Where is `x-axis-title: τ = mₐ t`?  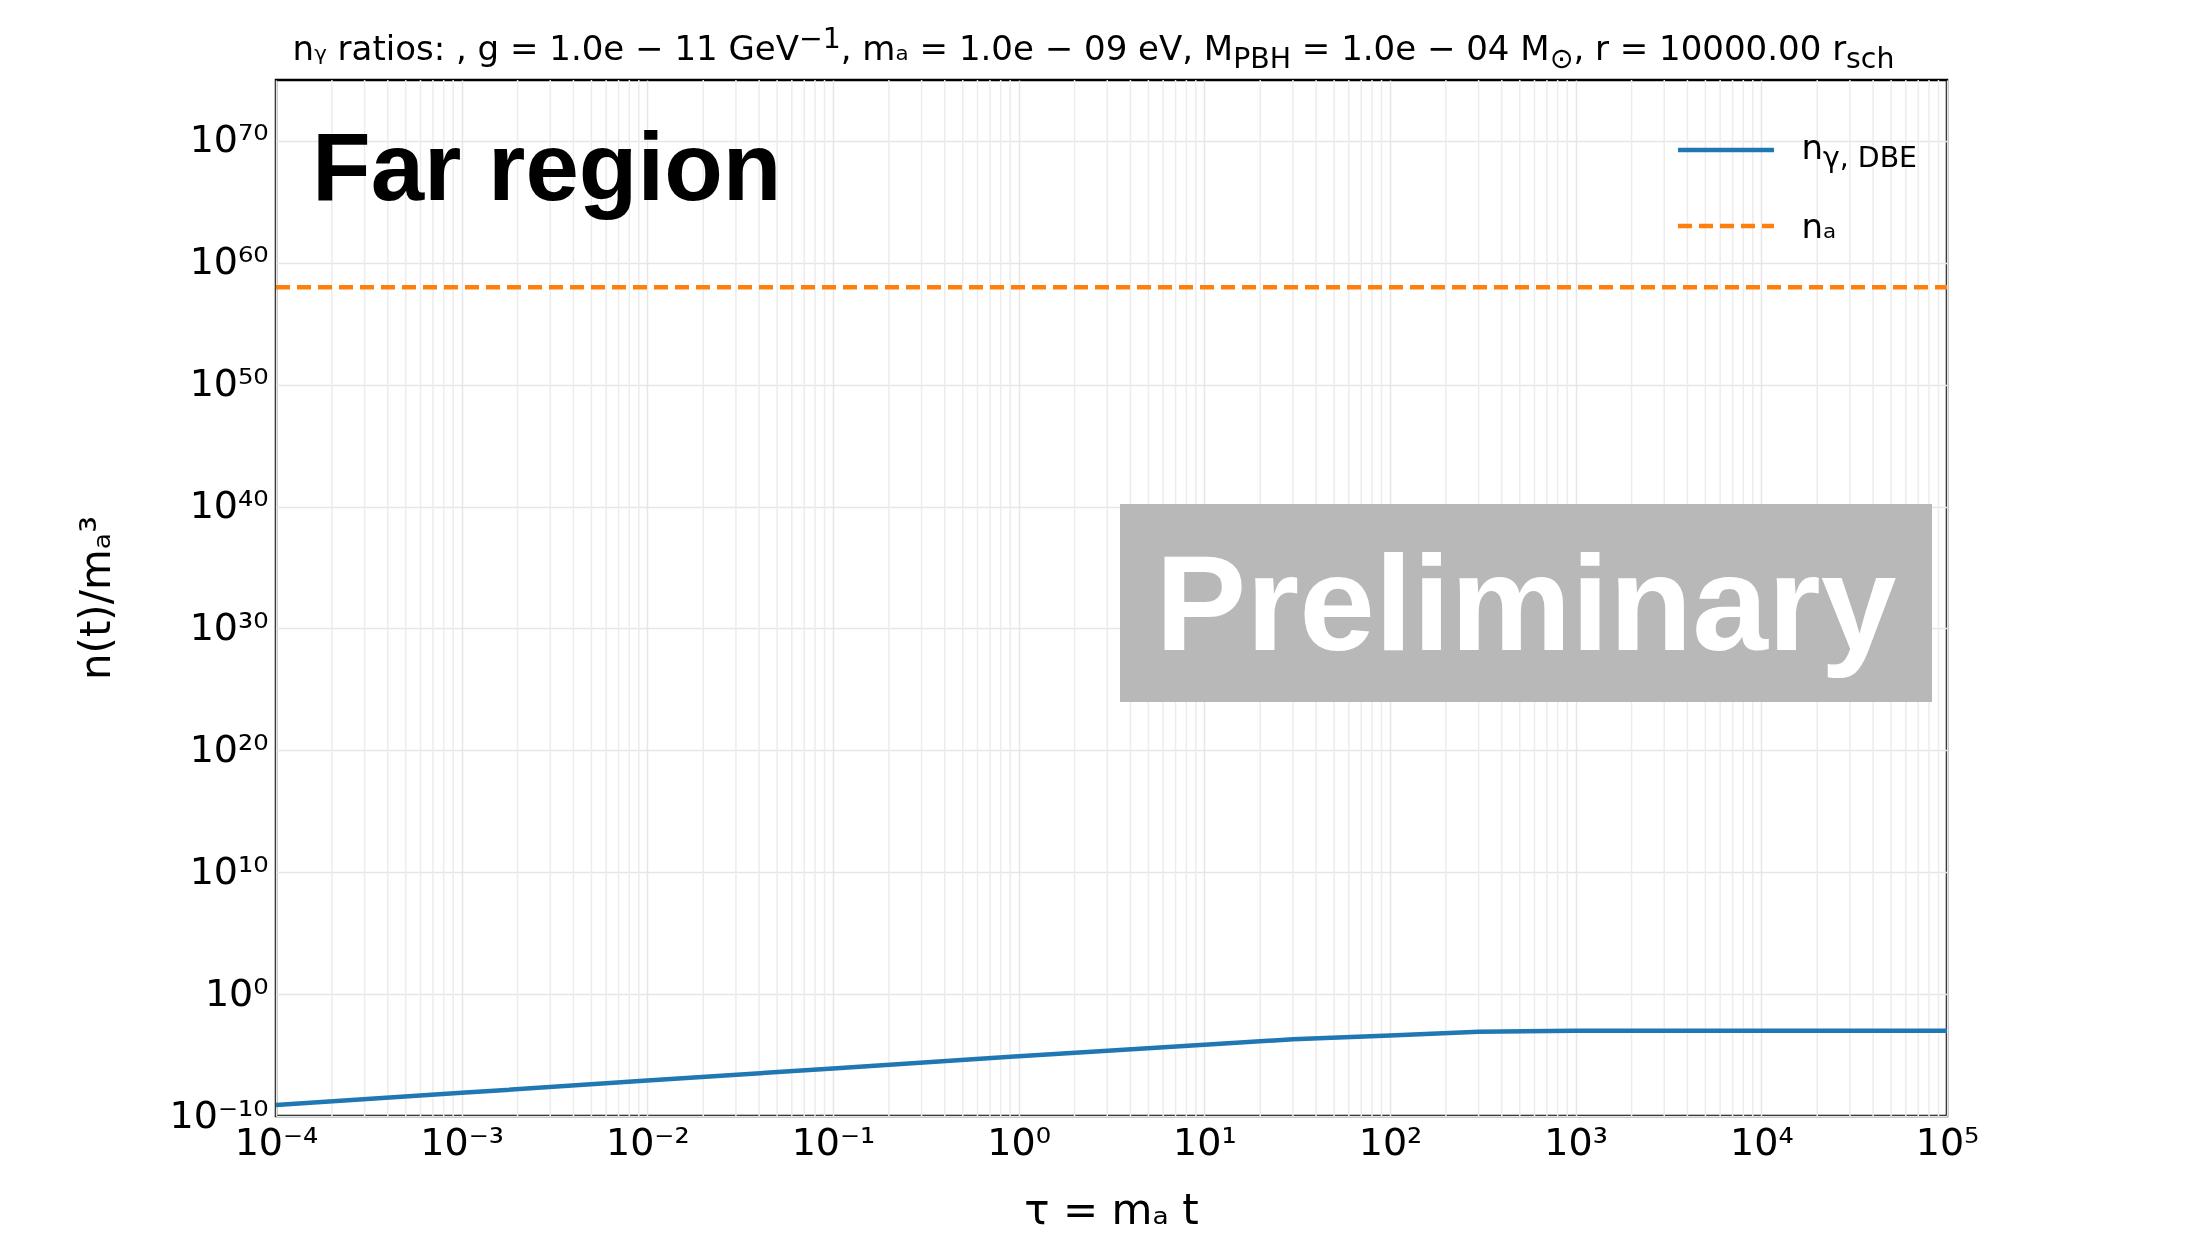
x-axis-title: τ = mₐ t is located at coordinates (1111, 1209).